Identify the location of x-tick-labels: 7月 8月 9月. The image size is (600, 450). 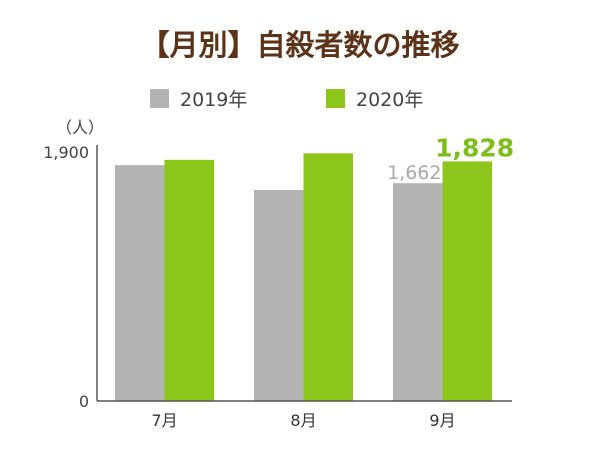
(303, 420).